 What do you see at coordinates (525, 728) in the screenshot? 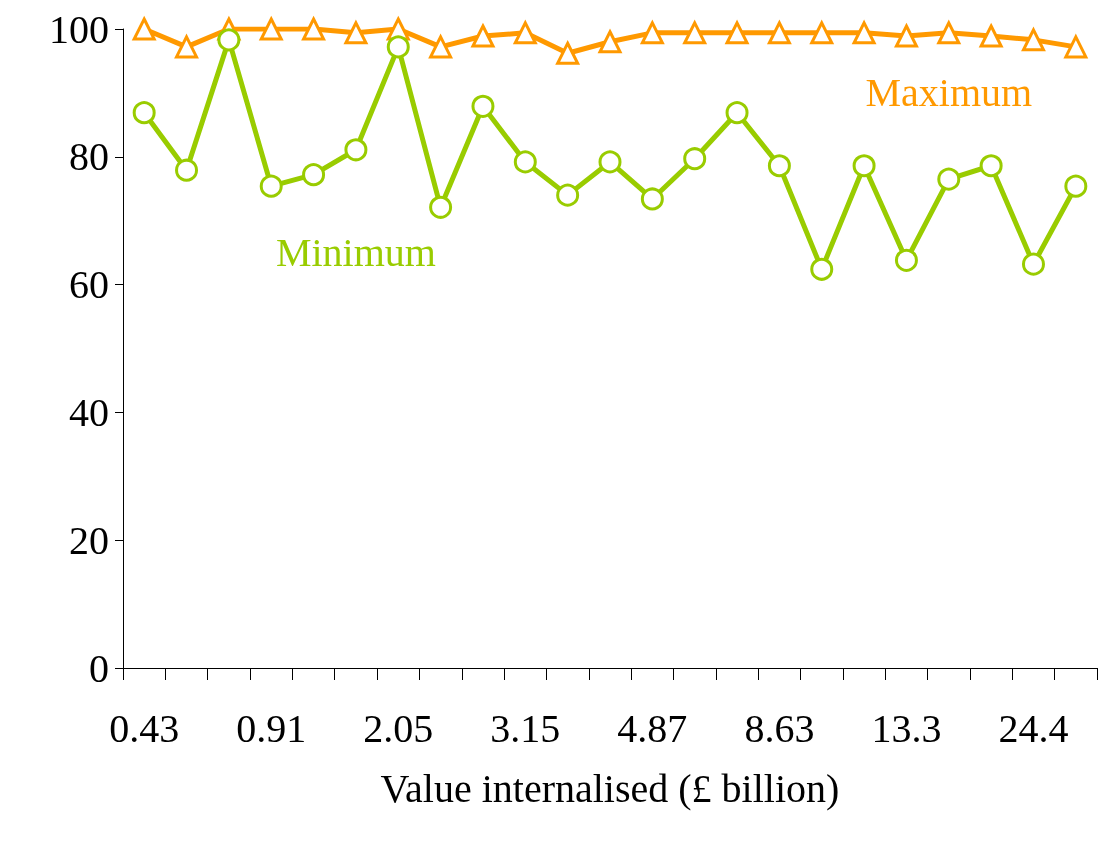
I see `x-tick-label: 3.15` at bounding box center [525, 728].